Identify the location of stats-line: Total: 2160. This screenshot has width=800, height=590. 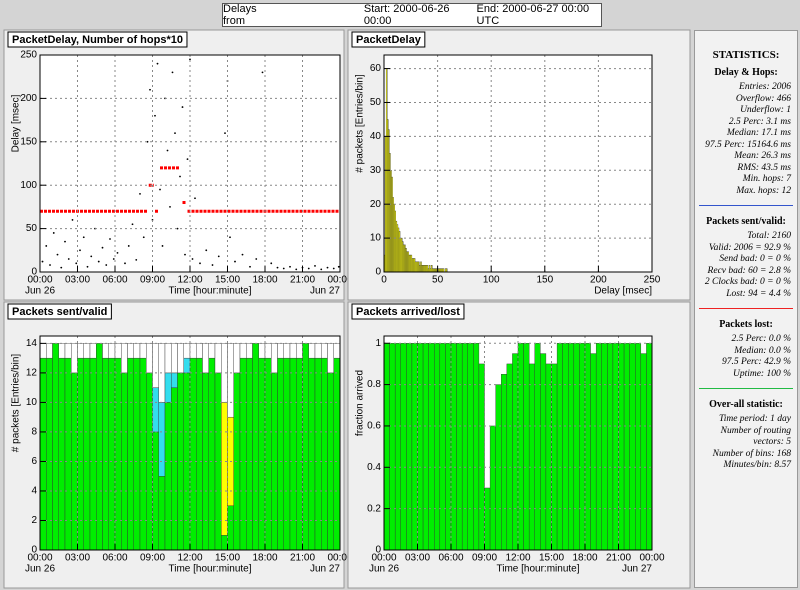
(746, 237).